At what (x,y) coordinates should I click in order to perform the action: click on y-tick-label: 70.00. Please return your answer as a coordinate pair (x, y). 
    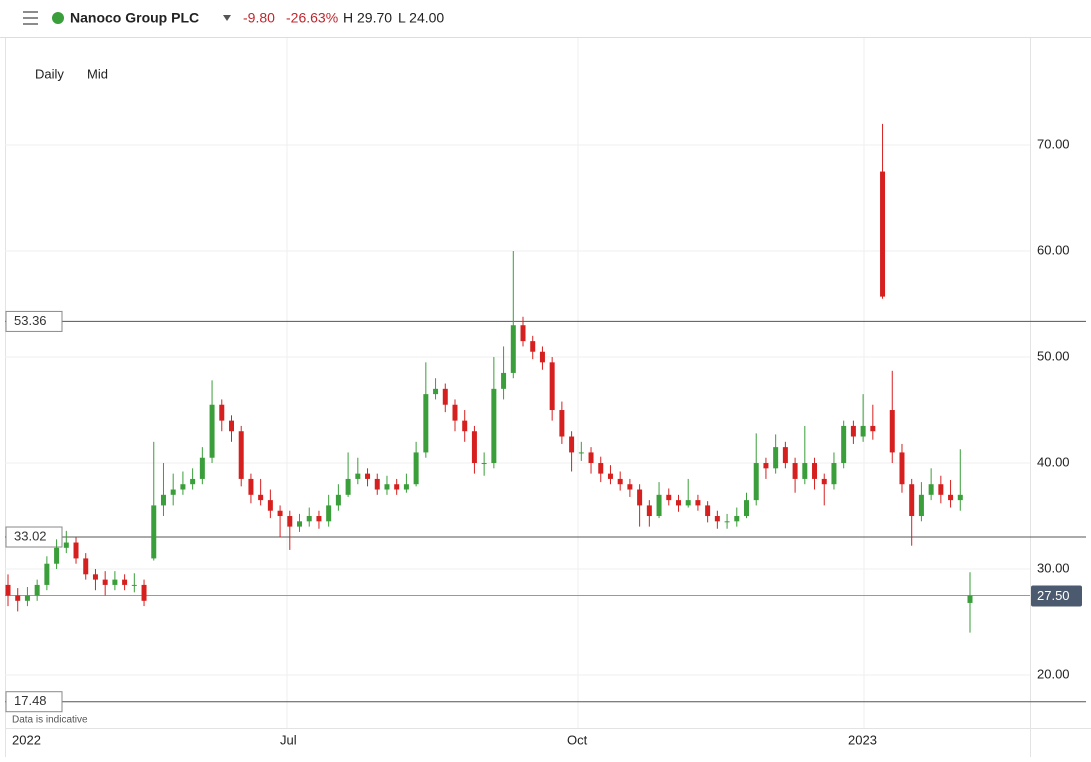
    Looking at the image, I should click on (1053, 143).